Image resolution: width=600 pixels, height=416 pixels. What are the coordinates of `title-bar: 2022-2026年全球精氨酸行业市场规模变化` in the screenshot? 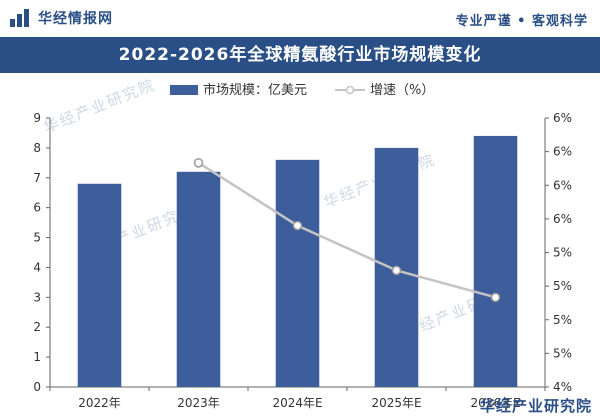 It's located at (300, 55).